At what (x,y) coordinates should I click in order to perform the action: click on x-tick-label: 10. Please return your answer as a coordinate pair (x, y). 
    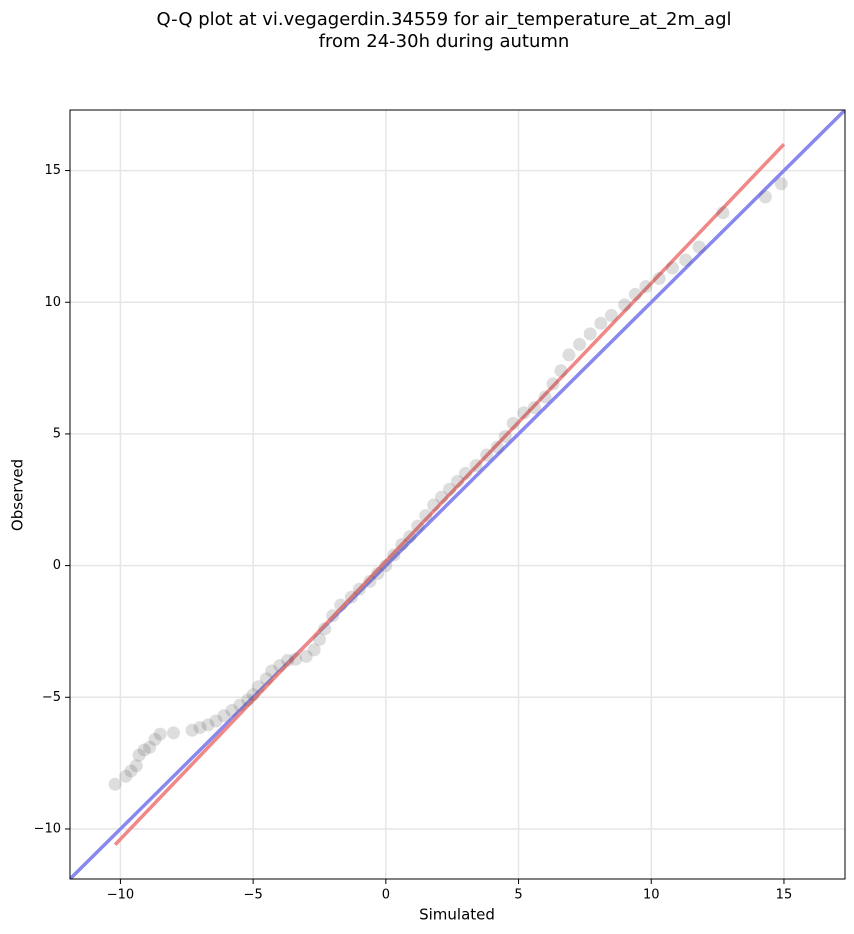
    Looking at the image, I should click on (651, 895).